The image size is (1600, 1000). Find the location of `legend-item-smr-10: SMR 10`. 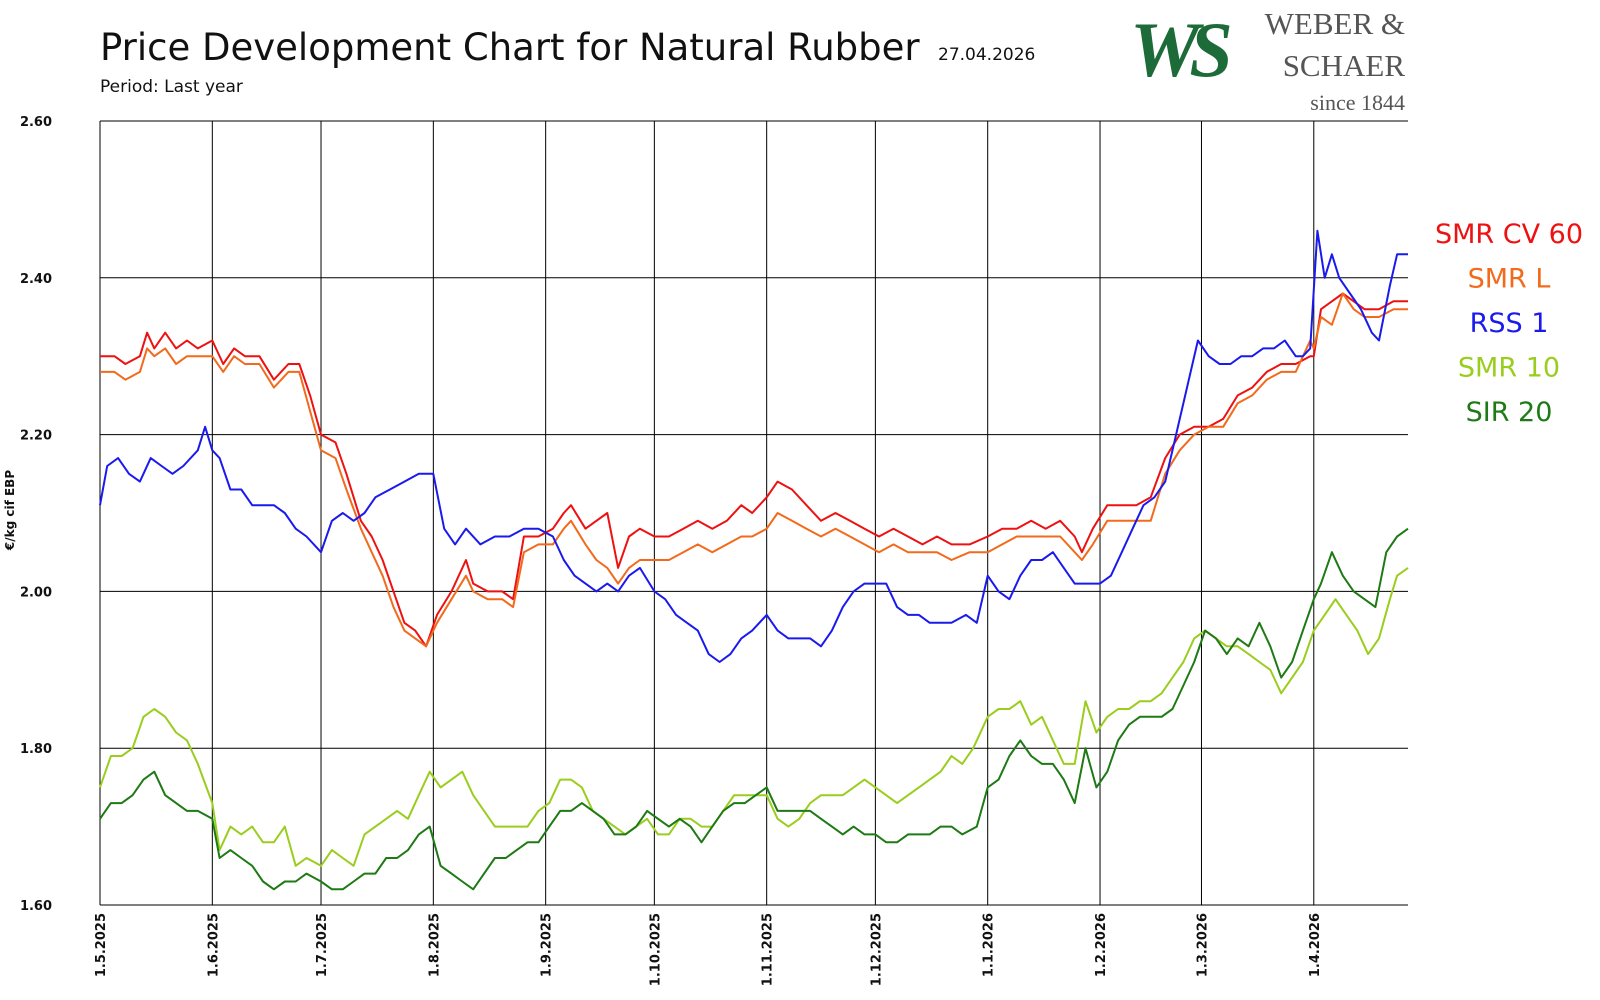

legend-item-smr-10: SMR 10 is located at coordinates (1509, 368).